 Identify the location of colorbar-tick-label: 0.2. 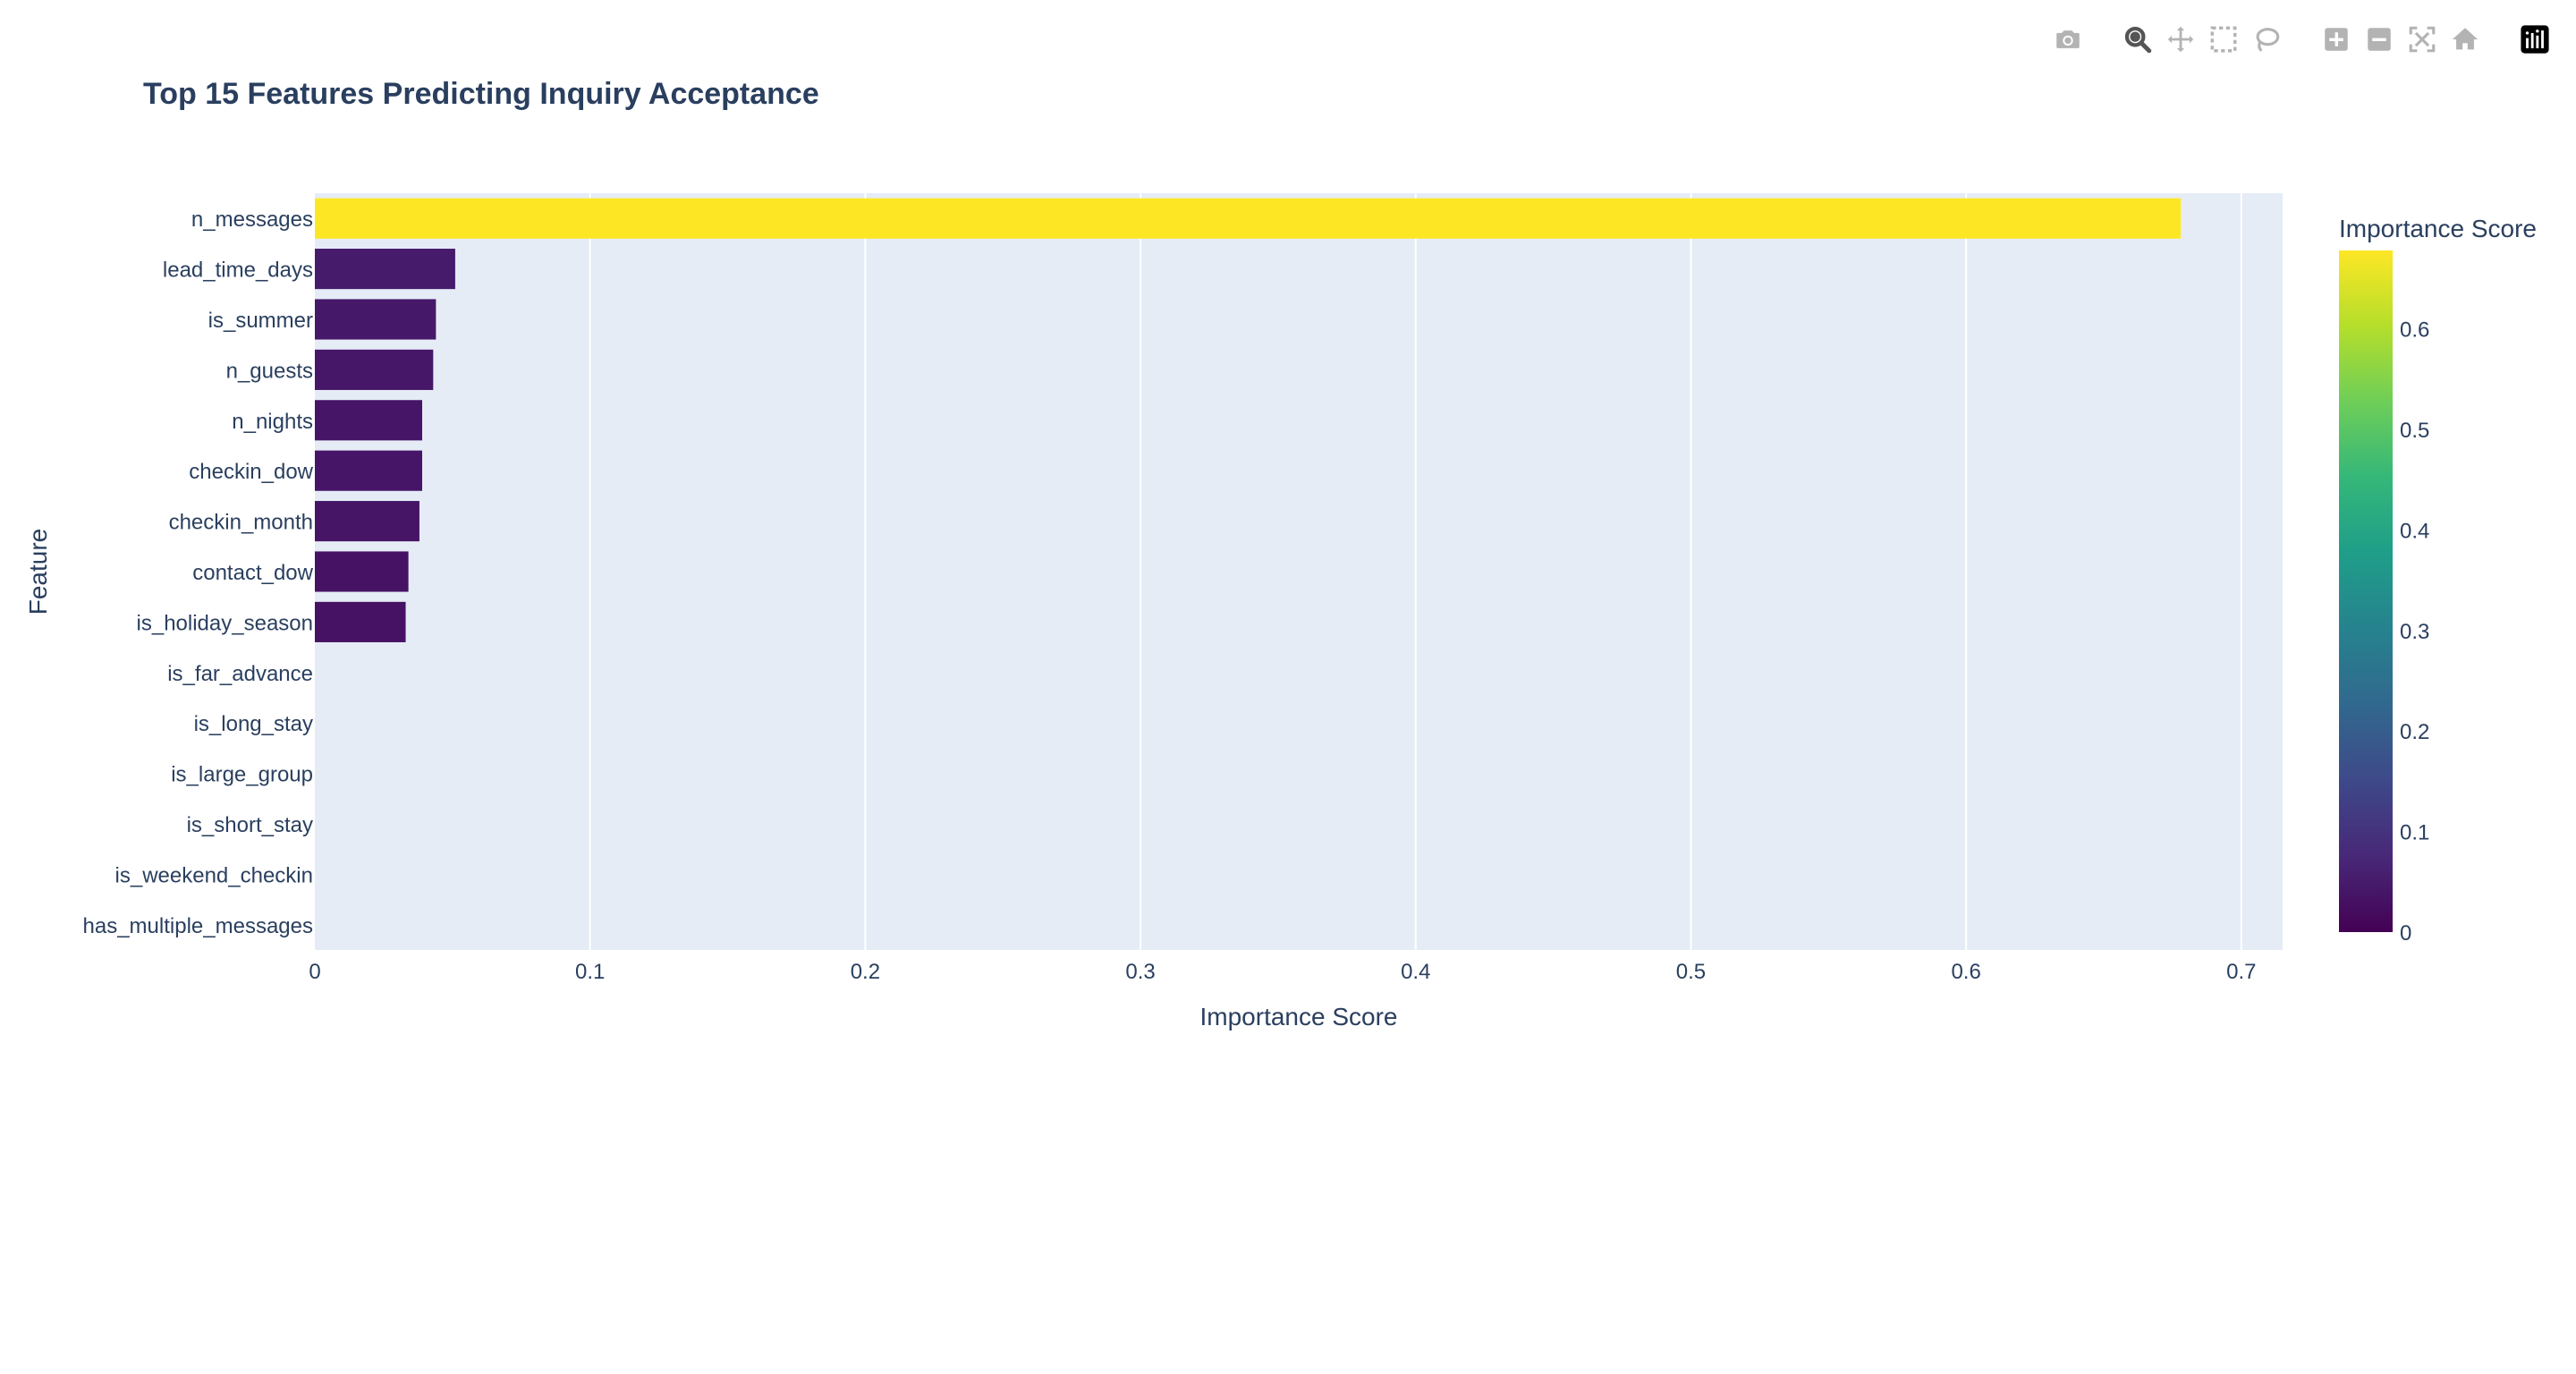
(2414, 732).